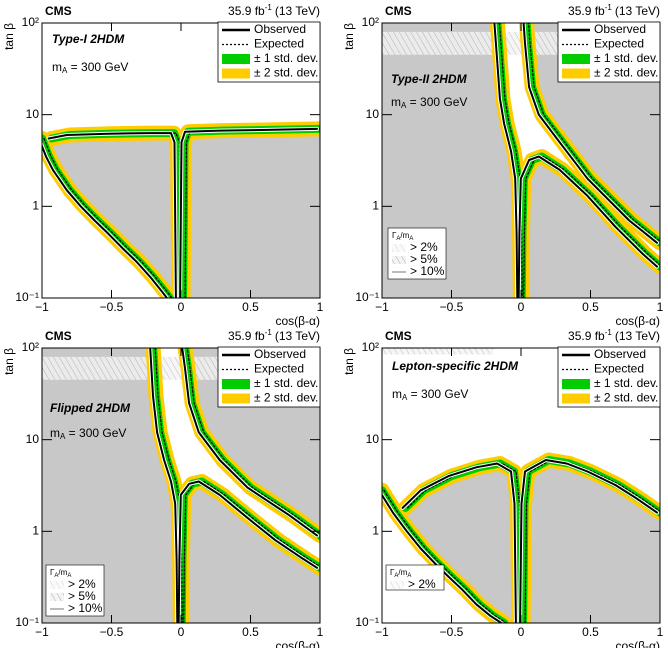 The width and height of the screenshot is (668, 653). I want to click on mass-symbol: m, so click(57, 67).